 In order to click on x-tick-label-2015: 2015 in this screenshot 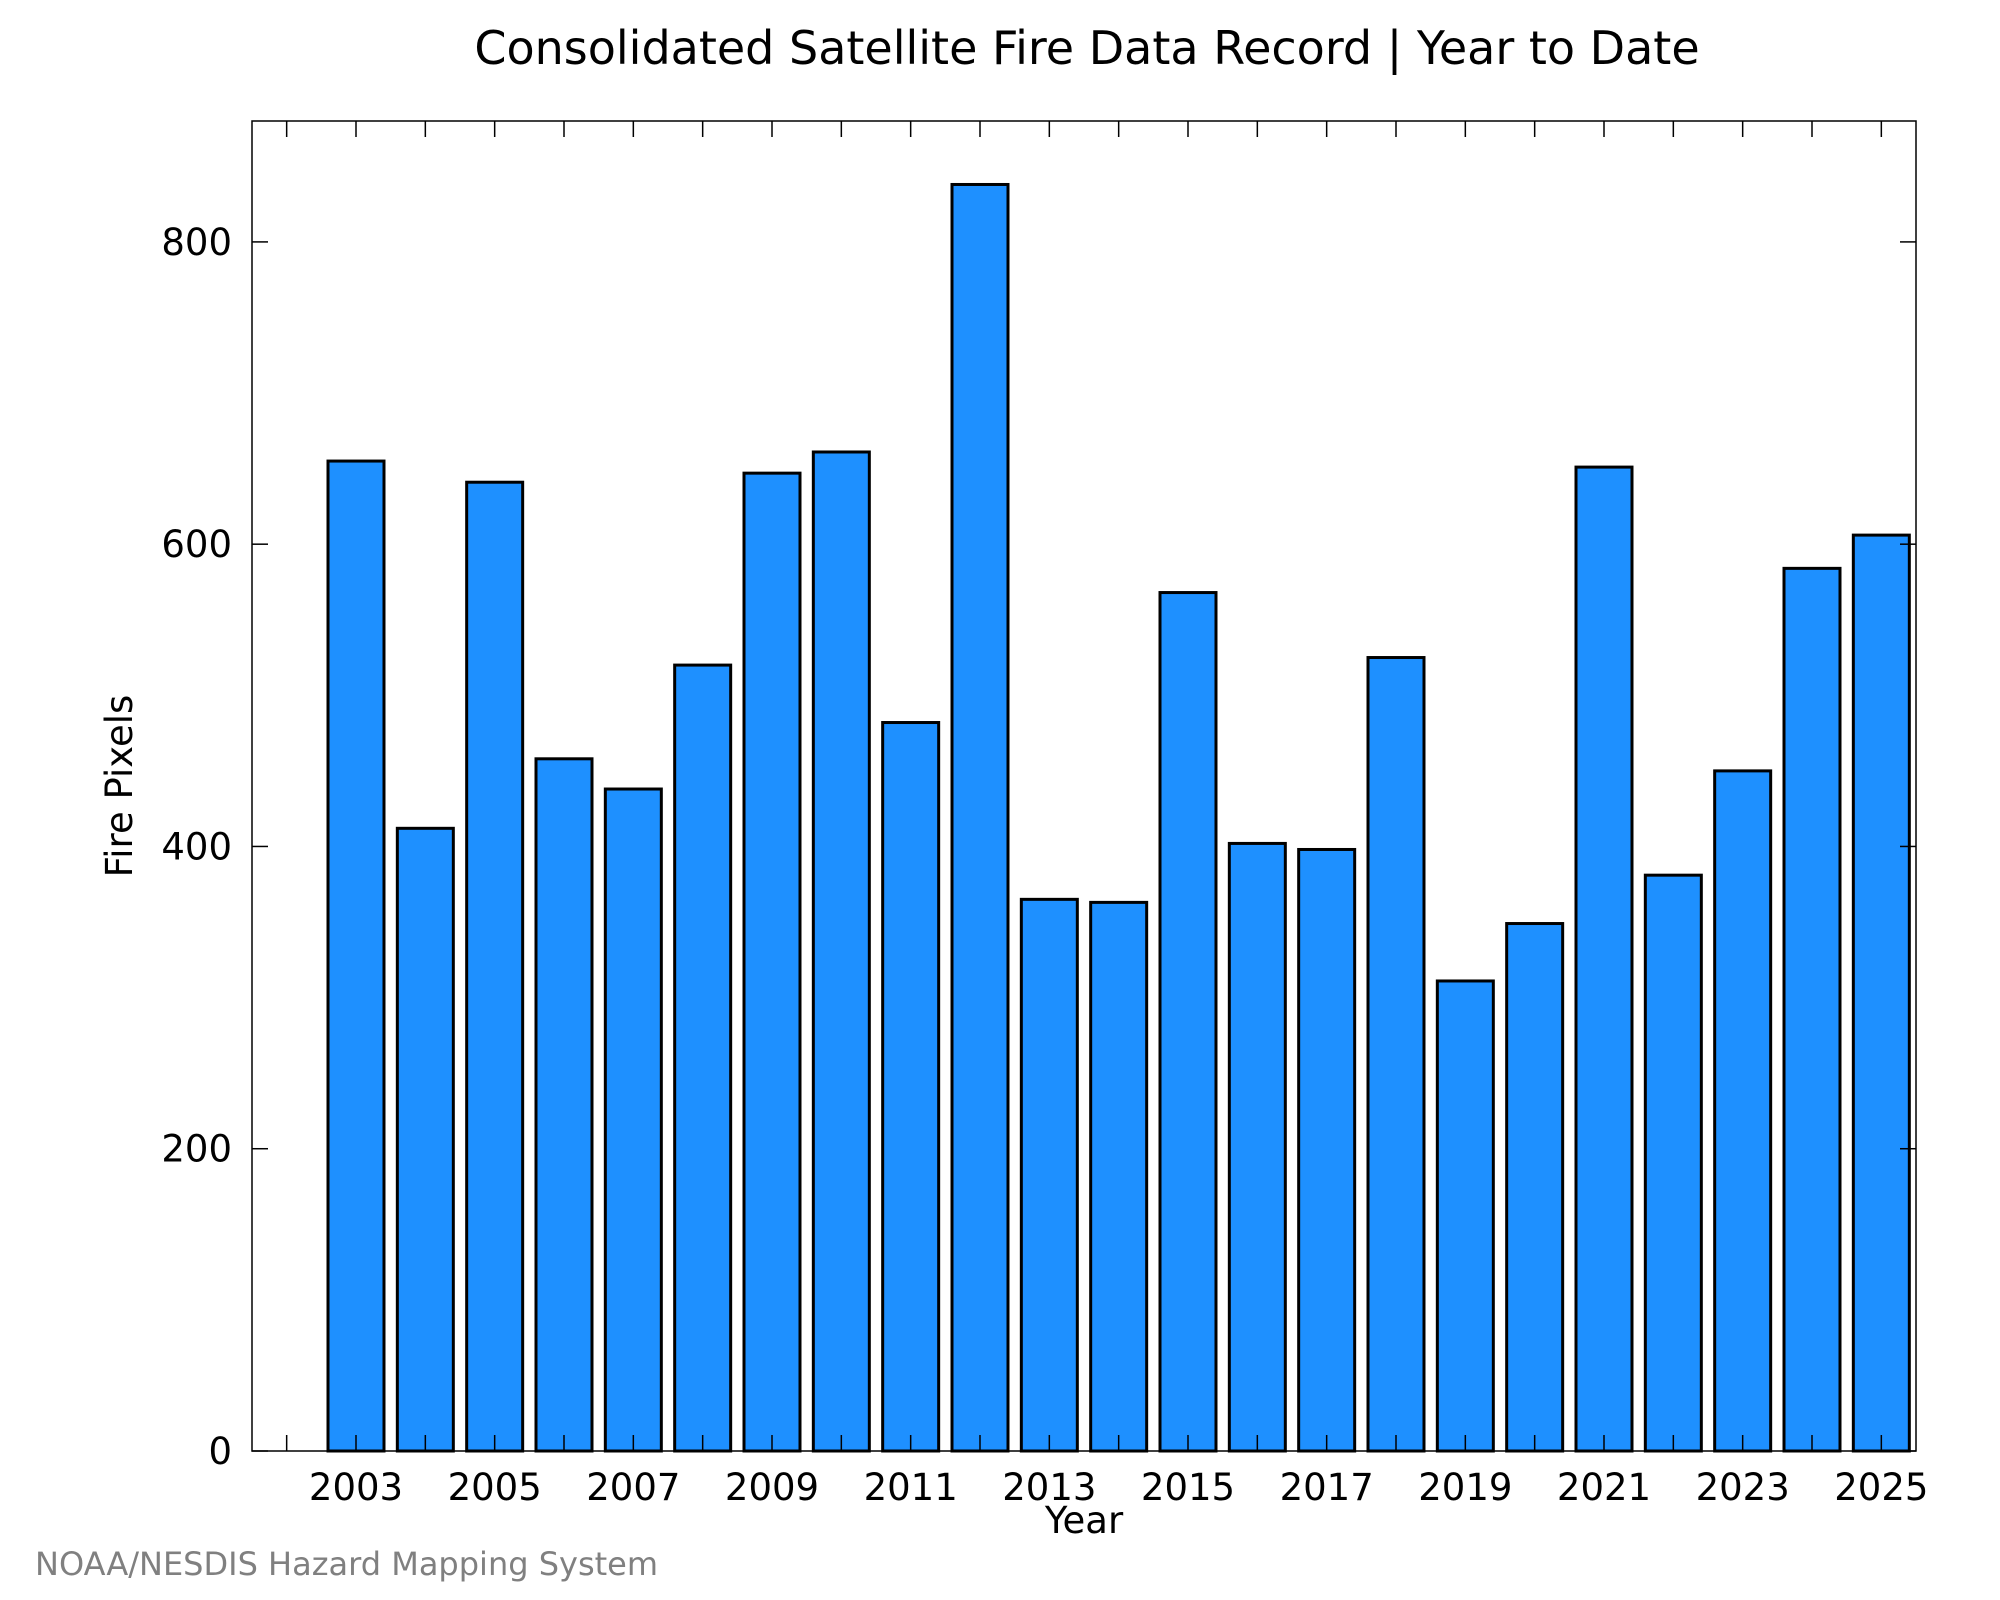, I will do `click(1188, 1487)`.